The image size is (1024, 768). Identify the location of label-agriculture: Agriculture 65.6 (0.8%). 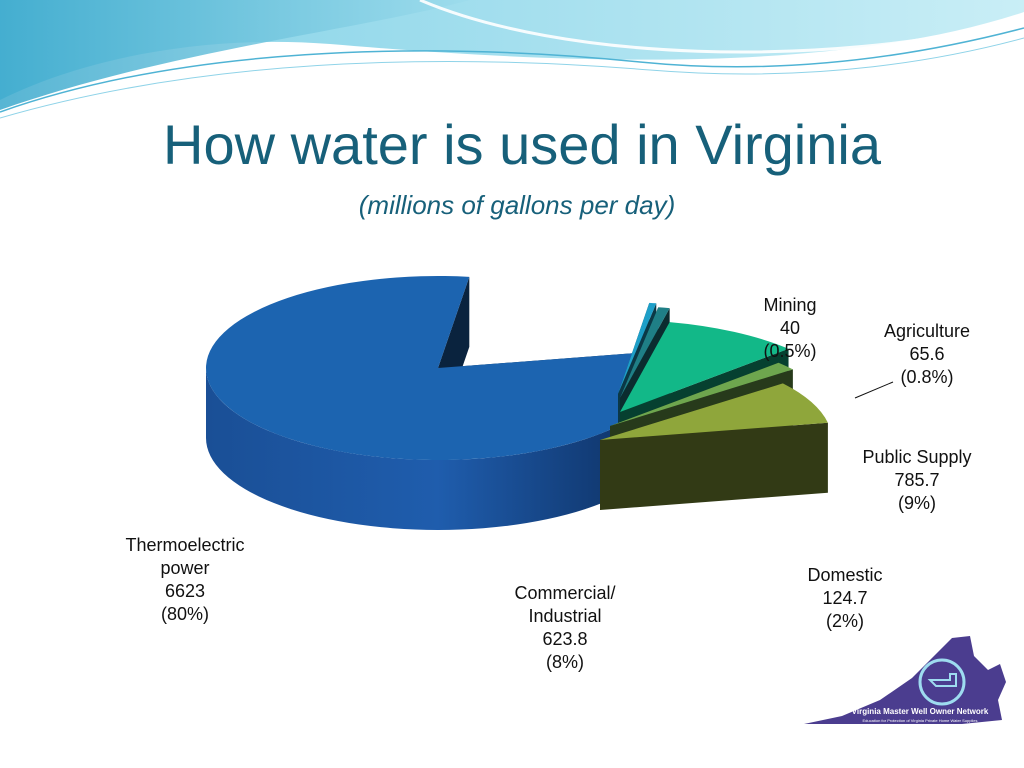
(927, 354).